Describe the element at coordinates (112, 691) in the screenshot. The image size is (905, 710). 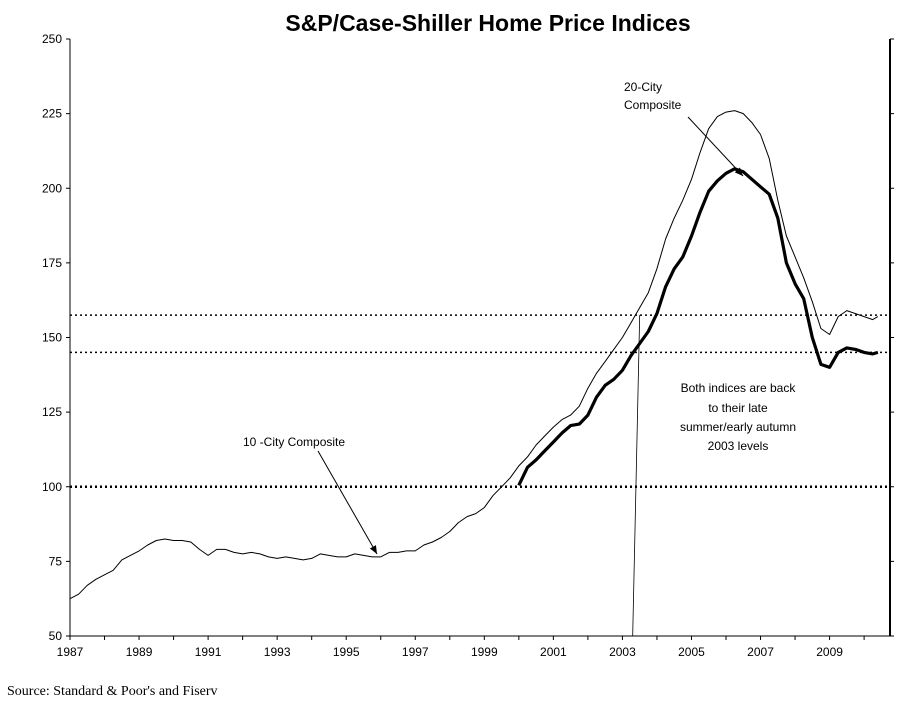
I see `source-note: Source: Standard & Poor's and Fiserv` at that location.